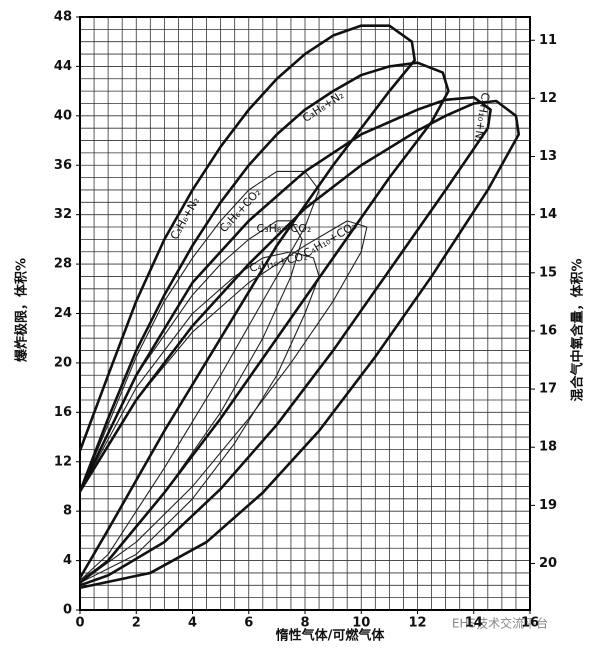 This screenshot has width=608, height=656. What do you see at coordinates (67, 610) in the screenshot?
I see `y-tick-label: 0` at bounding box center [67, 610].